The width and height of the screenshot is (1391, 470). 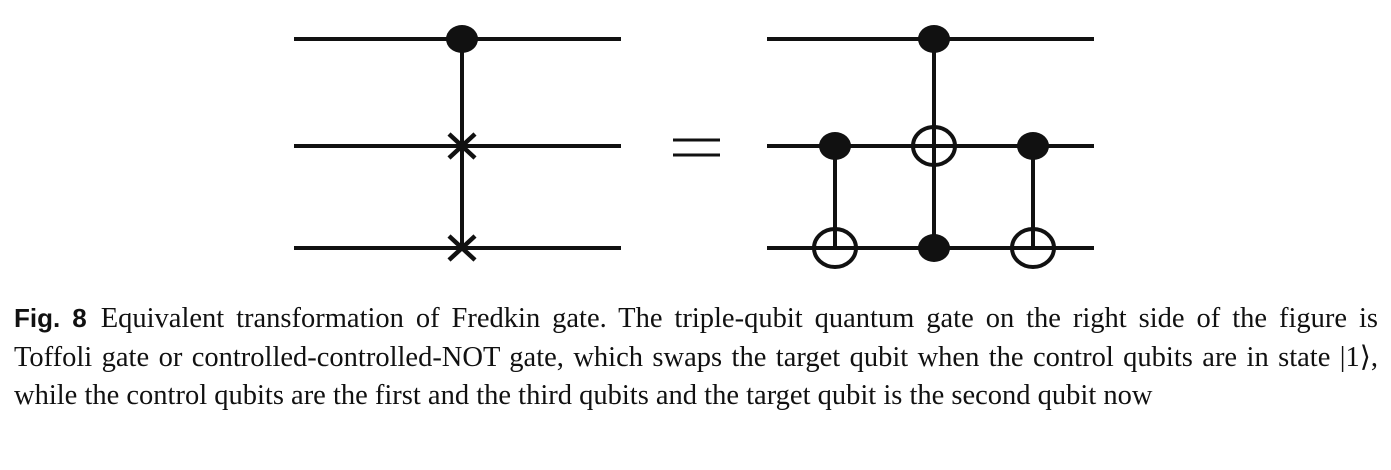 I want to click on toffoli-gate, so click(x=934, y=143).